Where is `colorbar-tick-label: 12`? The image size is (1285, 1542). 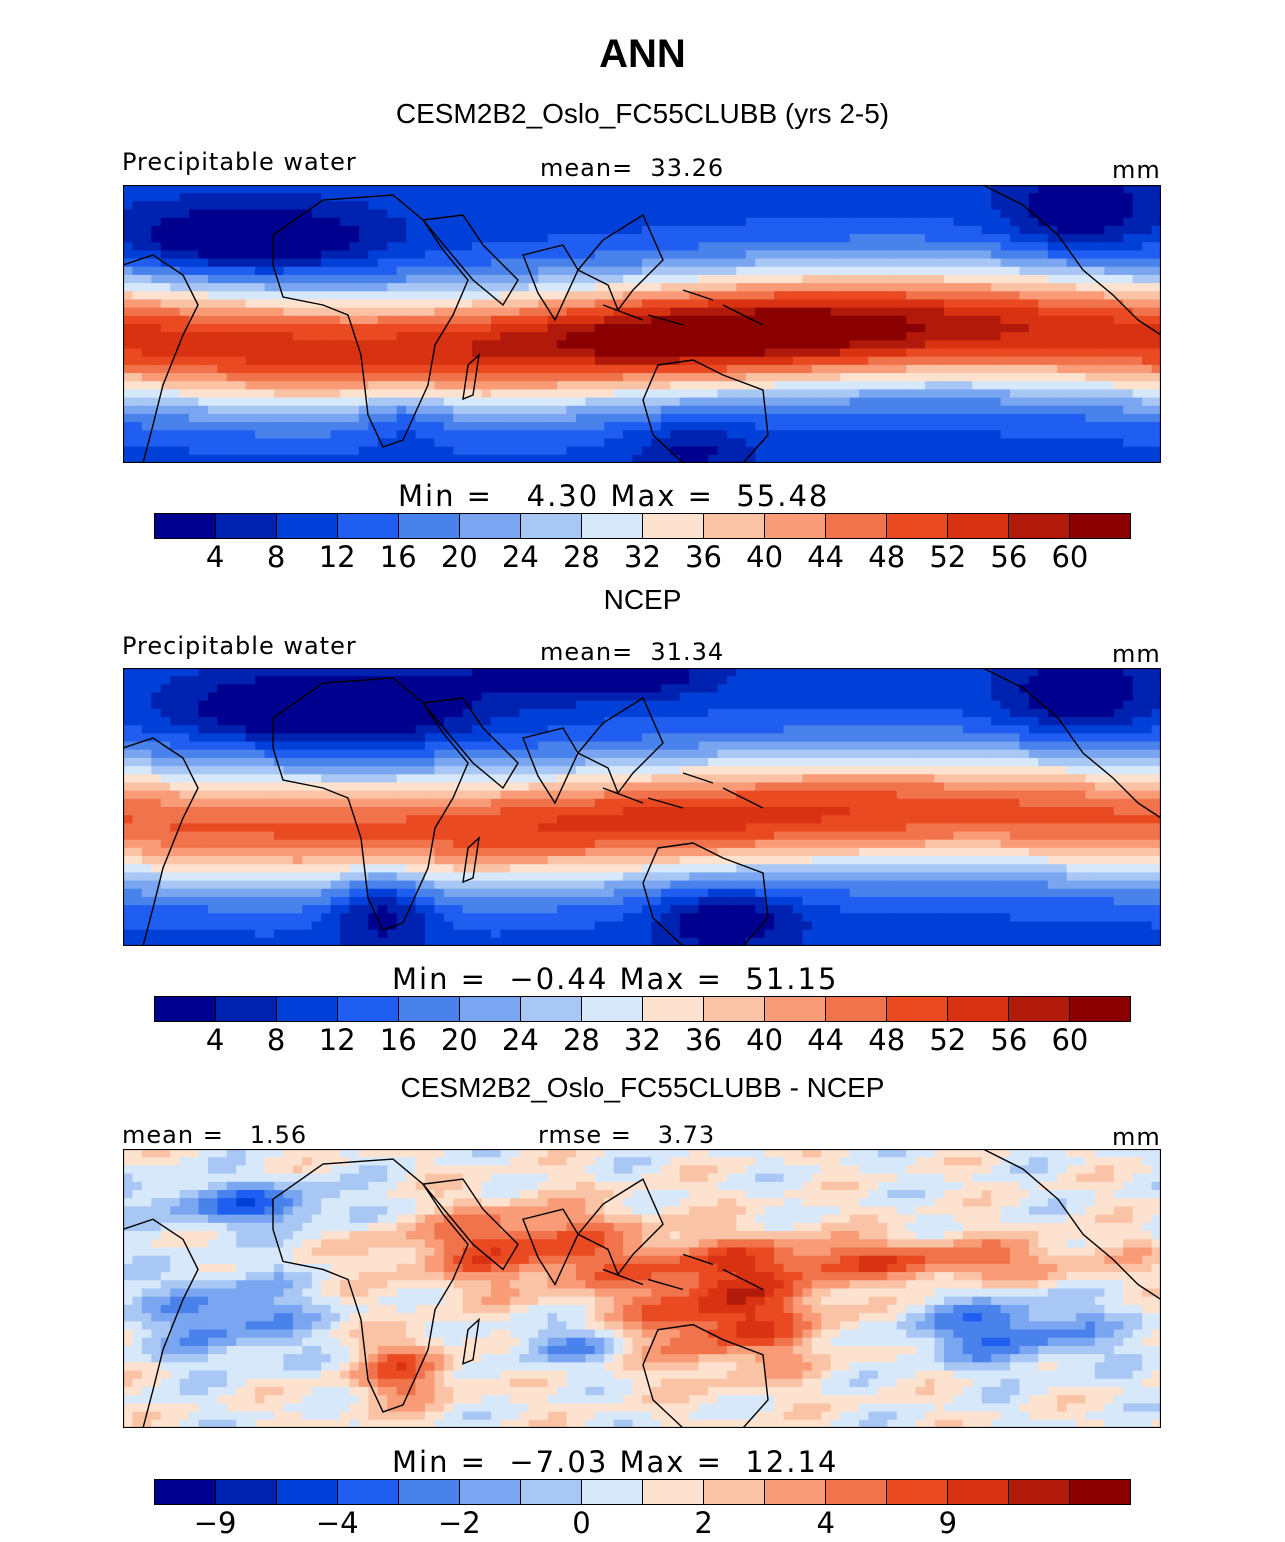 colorbar-tick-label: 12 is located at coordinates (337, 557).